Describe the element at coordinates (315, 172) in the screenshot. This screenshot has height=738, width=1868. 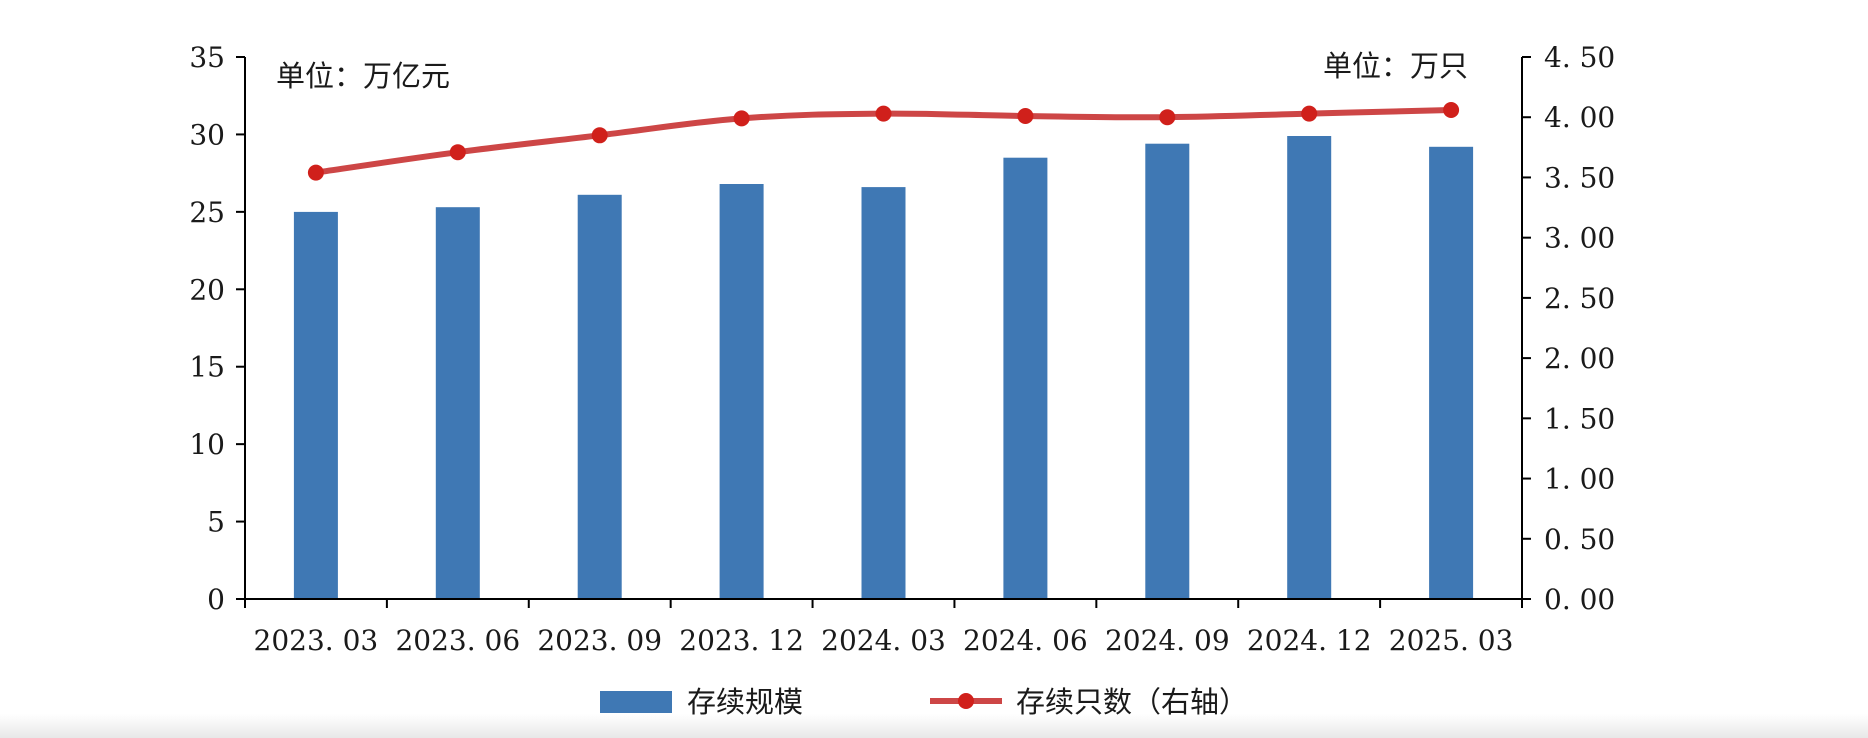
I see `line-point-2023.03` at that location.